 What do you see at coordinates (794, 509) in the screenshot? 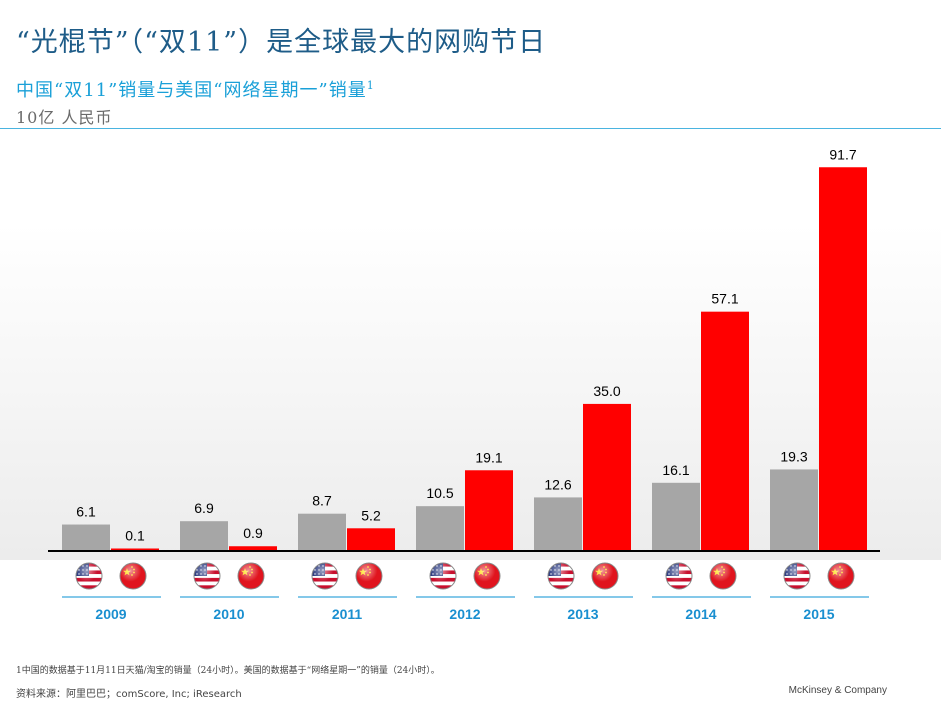
I see `bar-2015-us` at bounding box center [794, 509].